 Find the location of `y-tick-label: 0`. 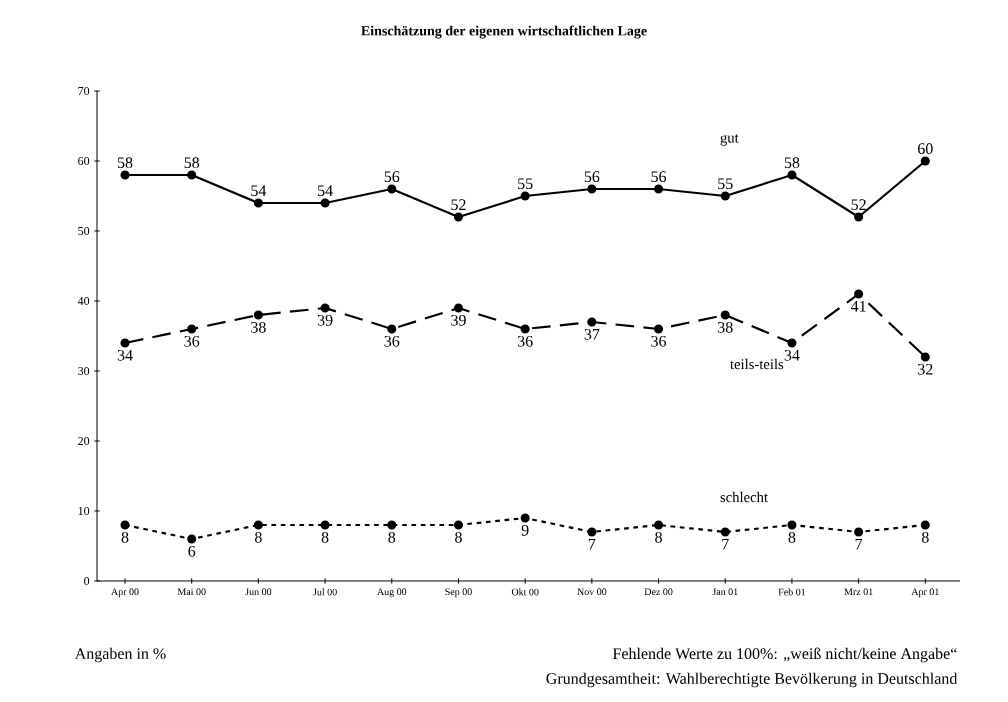

y-tick-label: 0 is located at coordinates (87, 581).